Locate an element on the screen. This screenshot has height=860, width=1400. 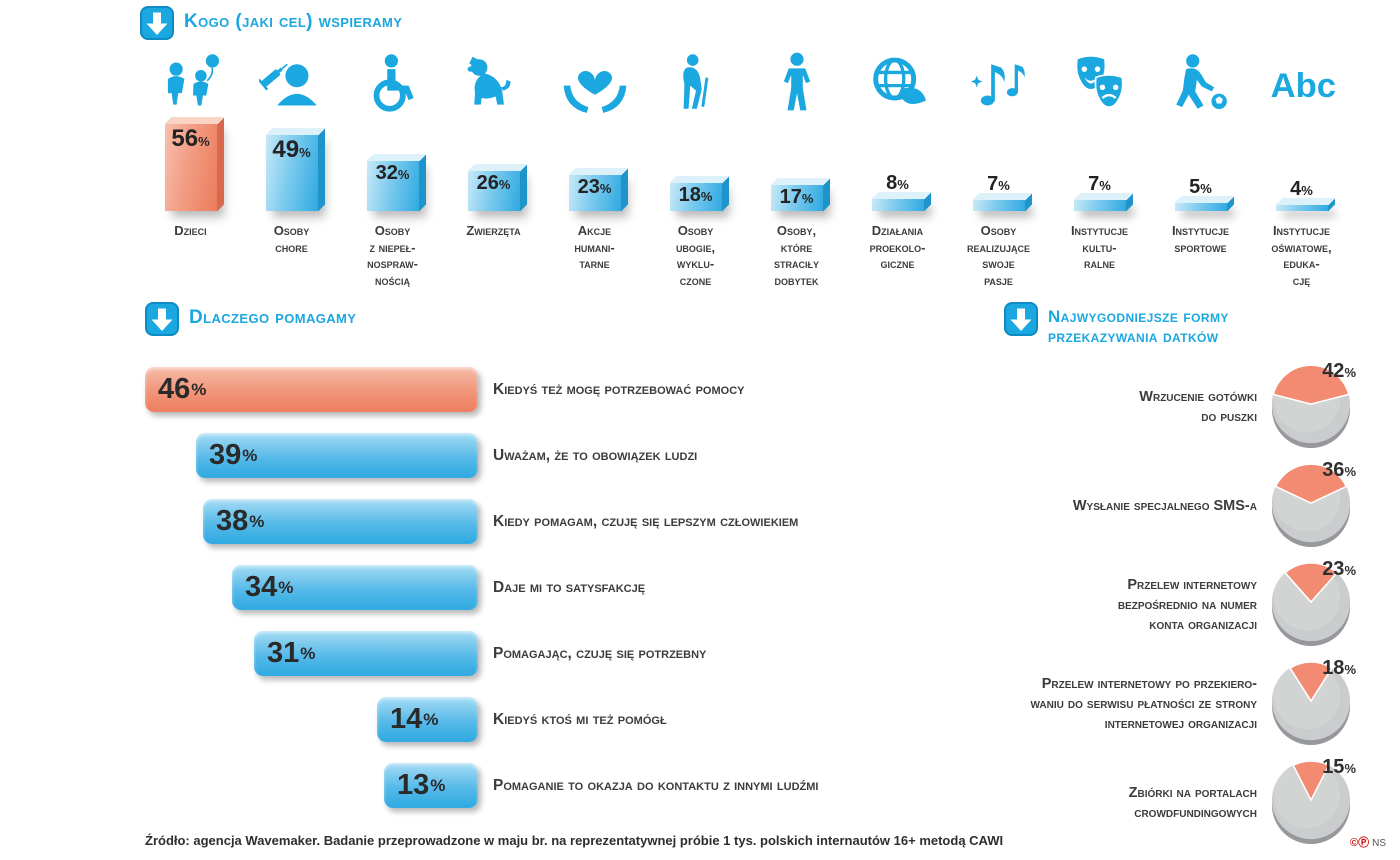
reason-value: 46 is located at coordinates (174, 389).